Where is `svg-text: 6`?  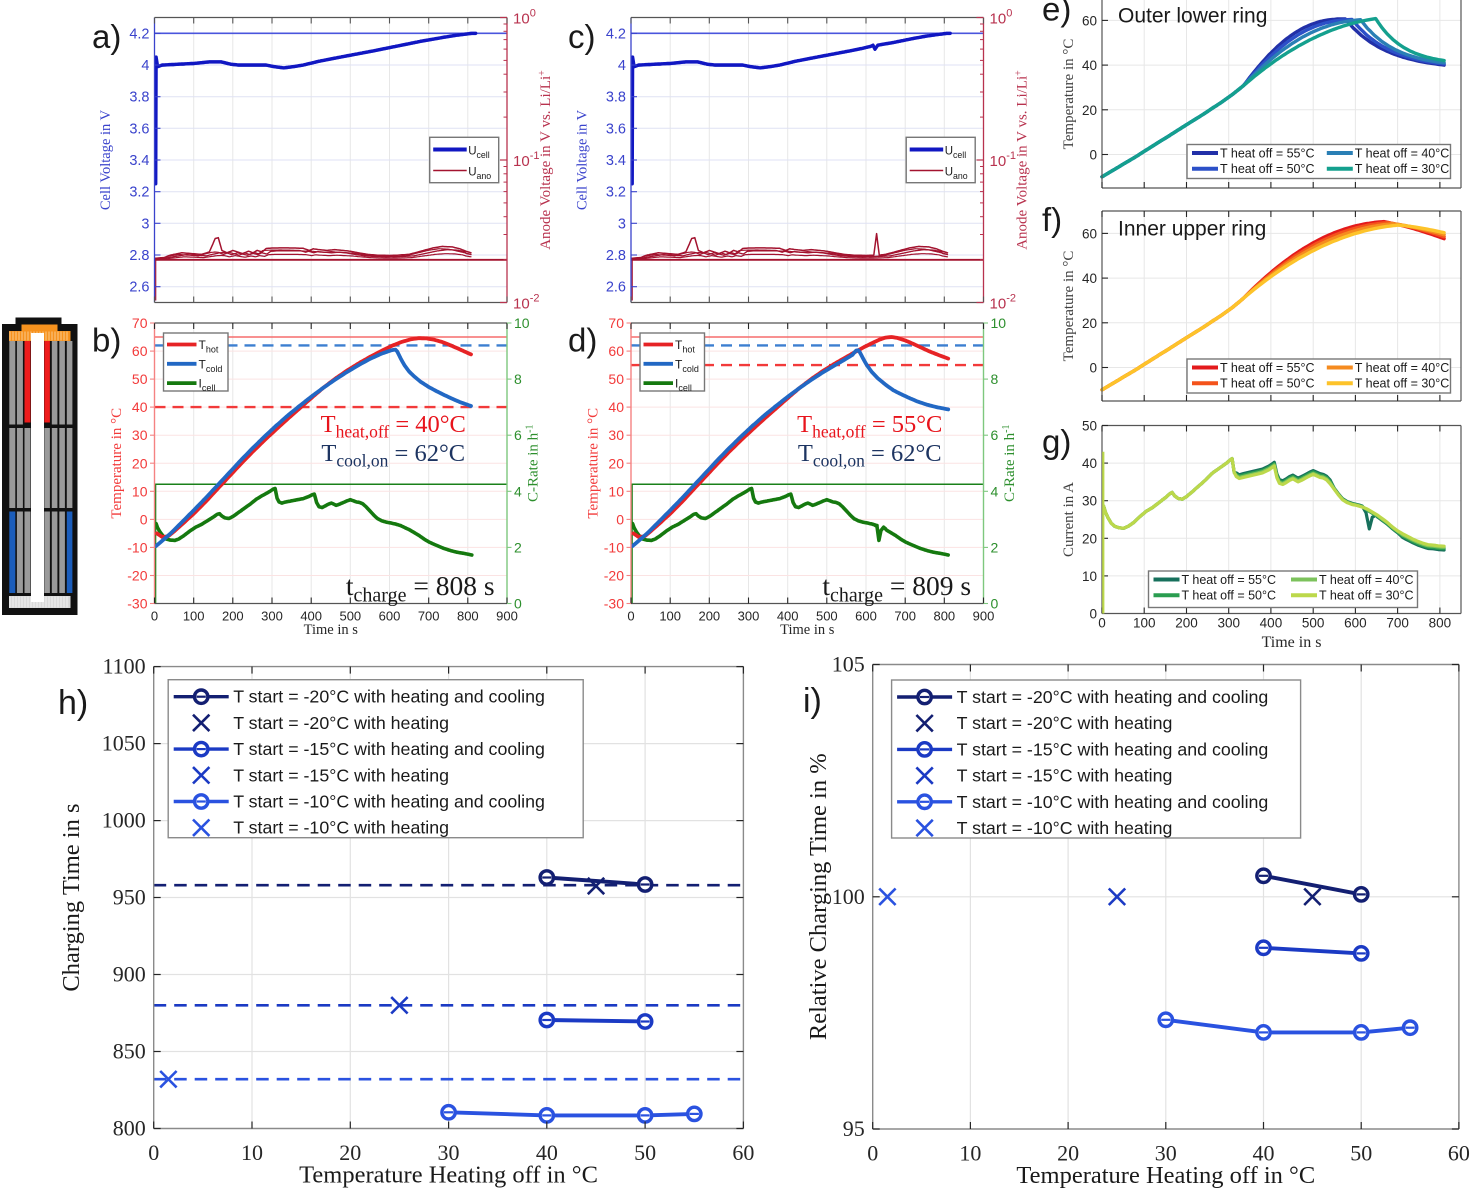 svg-text: 6 is located at coordinates (518, 435).